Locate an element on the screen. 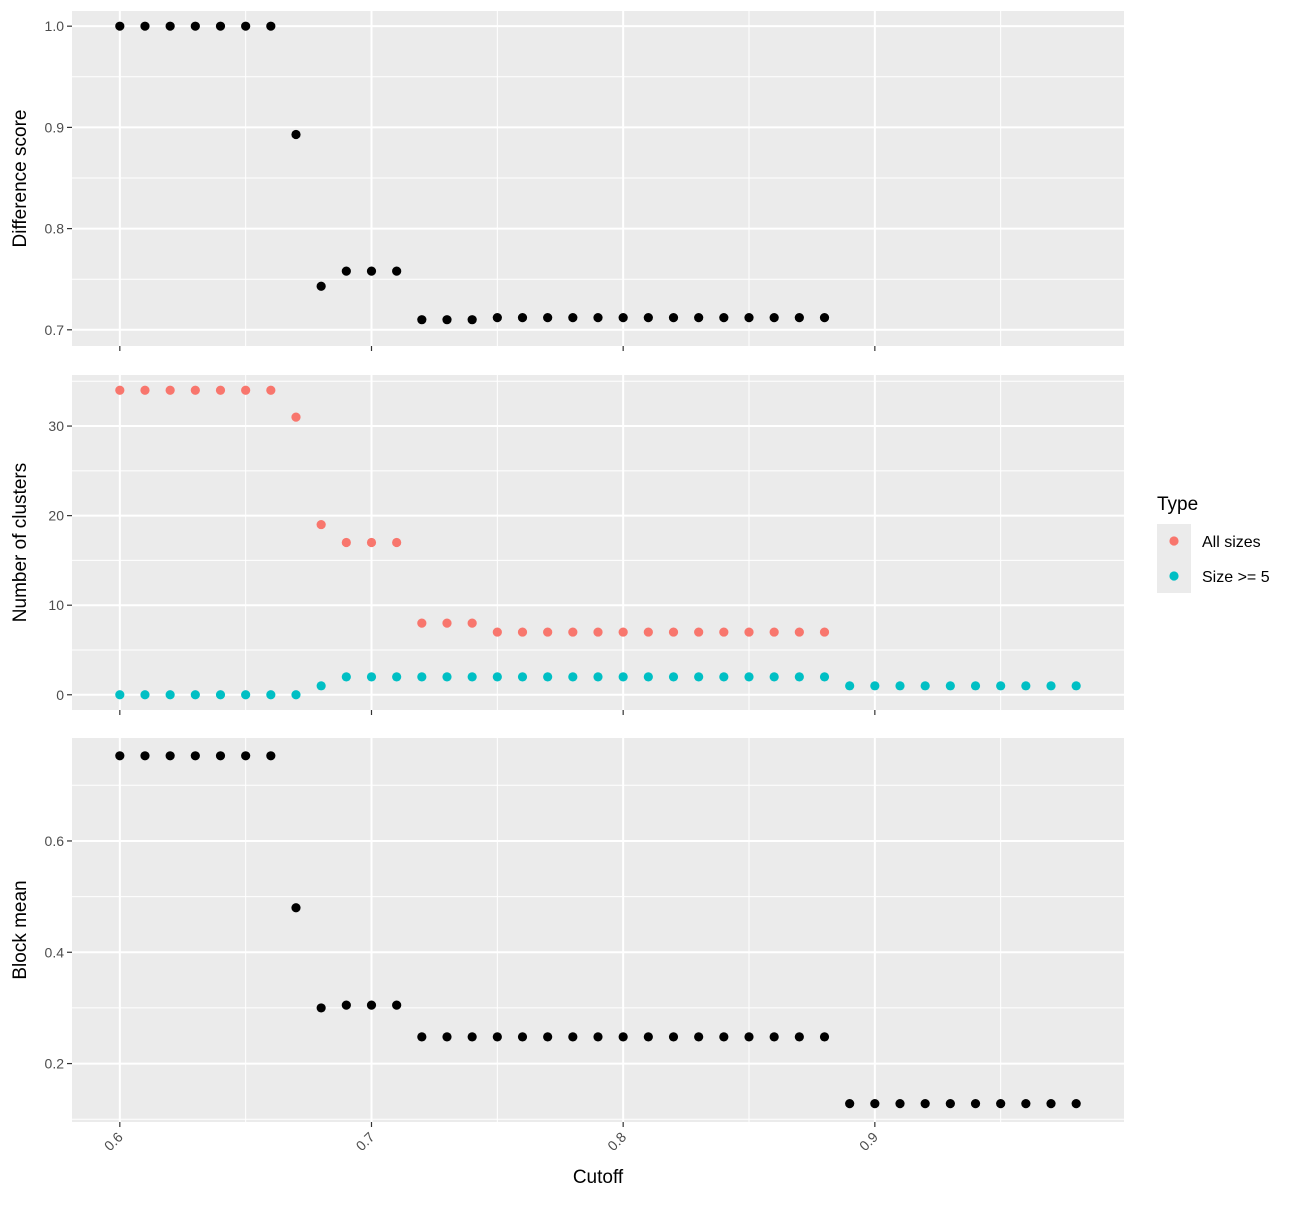 The height and width of the screenshot is (1205, 1300). y-tick-label: 0 is located at coordinates (60, 695).